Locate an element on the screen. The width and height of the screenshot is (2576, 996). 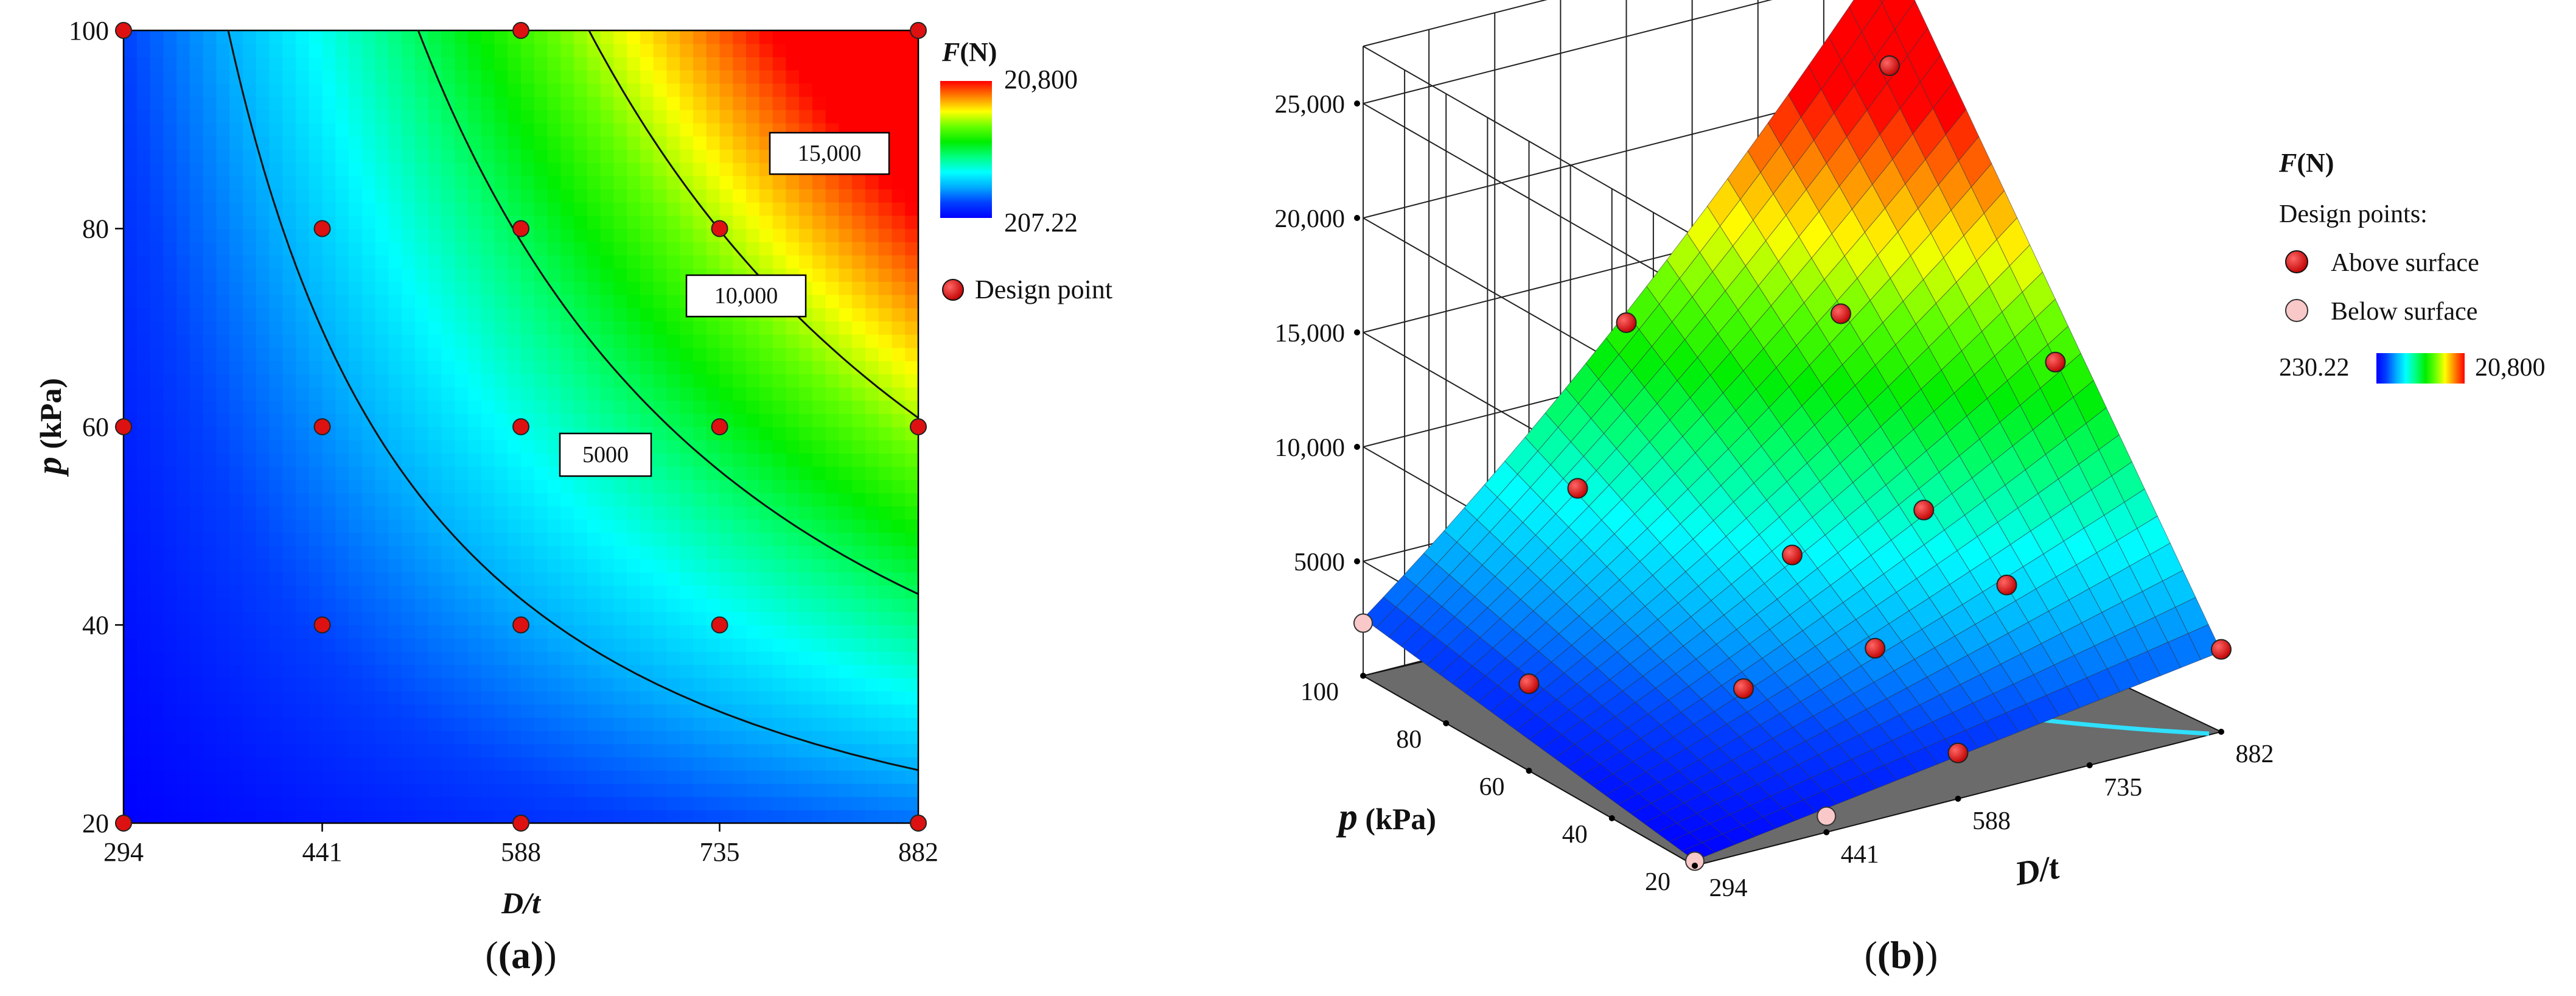
y-tick-label-b: 20 is located at coordinates (1657, 882).